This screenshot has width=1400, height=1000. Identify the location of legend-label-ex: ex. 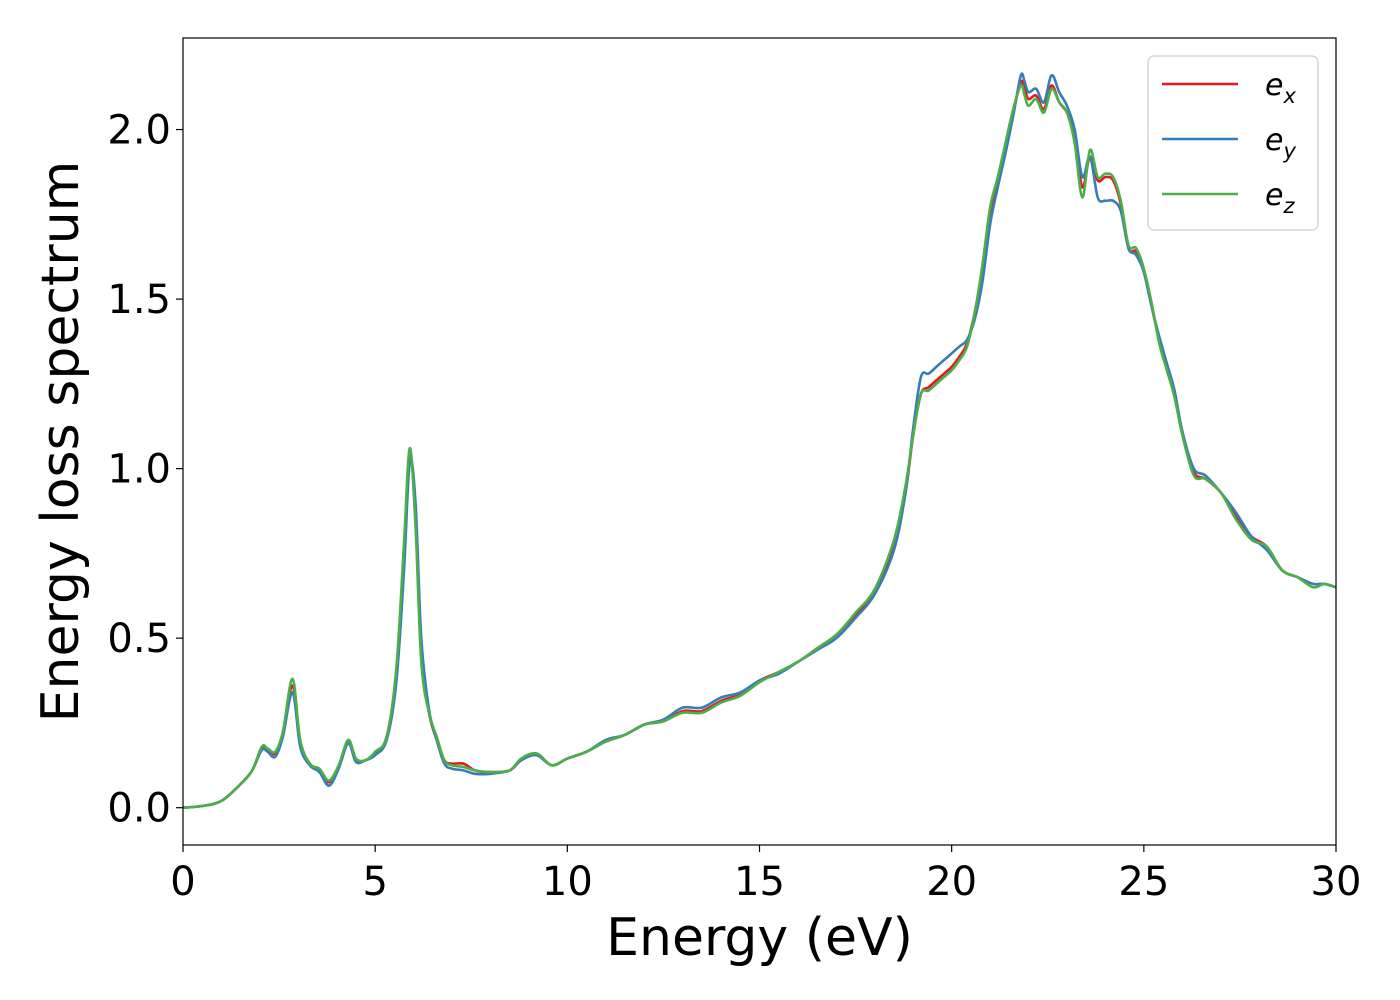
(1280, 88).